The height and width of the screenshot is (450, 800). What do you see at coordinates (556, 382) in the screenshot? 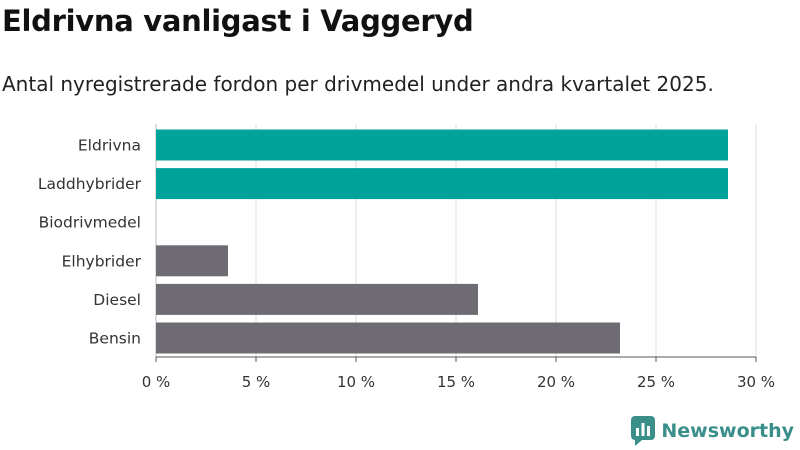
I see `x-tick-label: 20 %` at bounding box center [556, 382].